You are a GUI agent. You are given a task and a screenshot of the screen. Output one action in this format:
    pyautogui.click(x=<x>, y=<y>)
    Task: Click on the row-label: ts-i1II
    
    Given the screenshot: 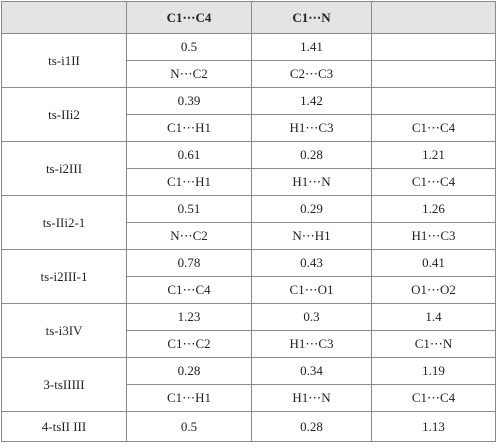 What is the action you would take?
    pyautogui.click(x=64, y=60)
    